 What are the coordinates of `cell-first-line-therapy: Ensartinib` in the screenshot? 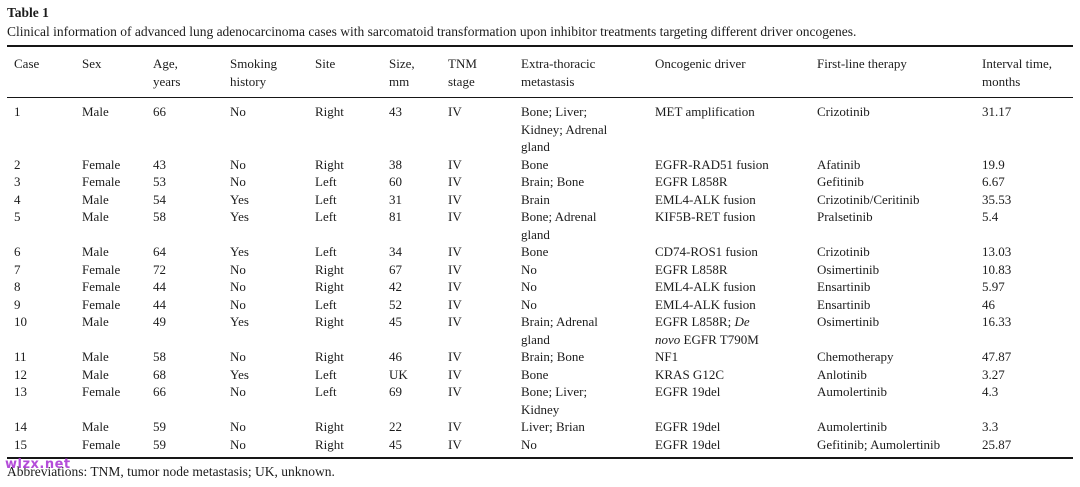 It's located at (844, 304).